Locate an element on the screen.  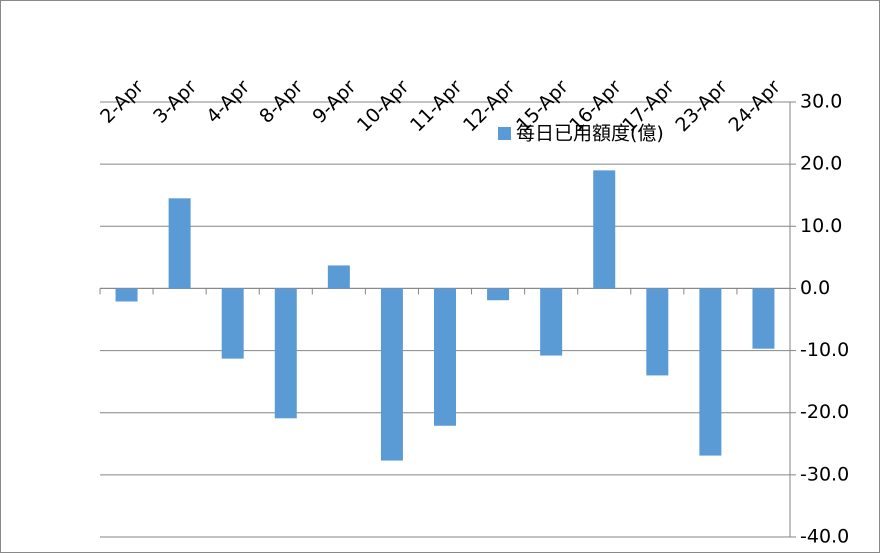
y-tick-label: -30.0 is located at coordinates (824, 474).